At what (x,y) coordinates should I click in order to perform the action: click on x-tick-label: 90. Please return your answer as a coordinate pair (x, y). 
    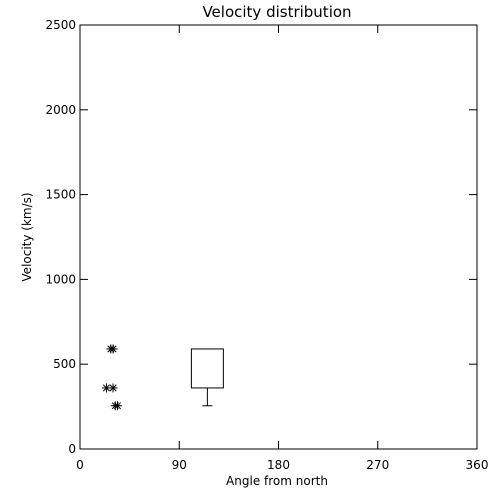
    Looking at the image, I should click on (179, 465).